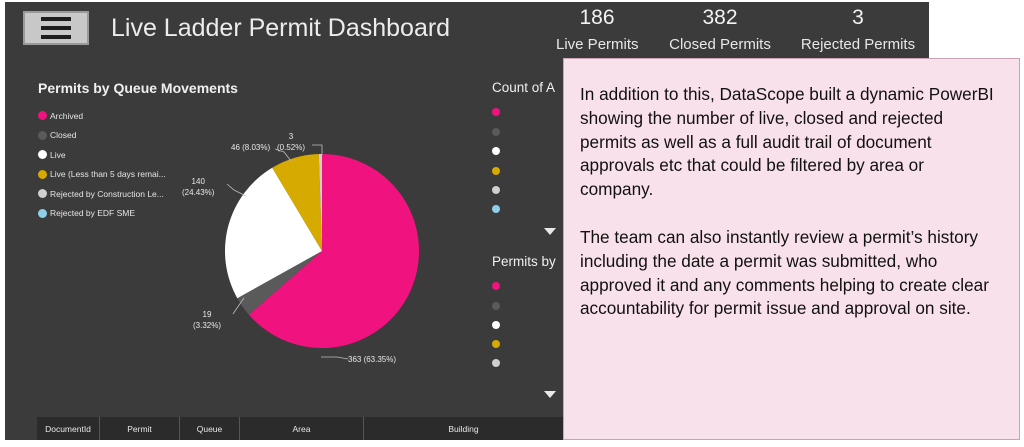 The height and width of the screenshot is (447, 1024). I want to click on column-header-area: Area, so click(302, 428).